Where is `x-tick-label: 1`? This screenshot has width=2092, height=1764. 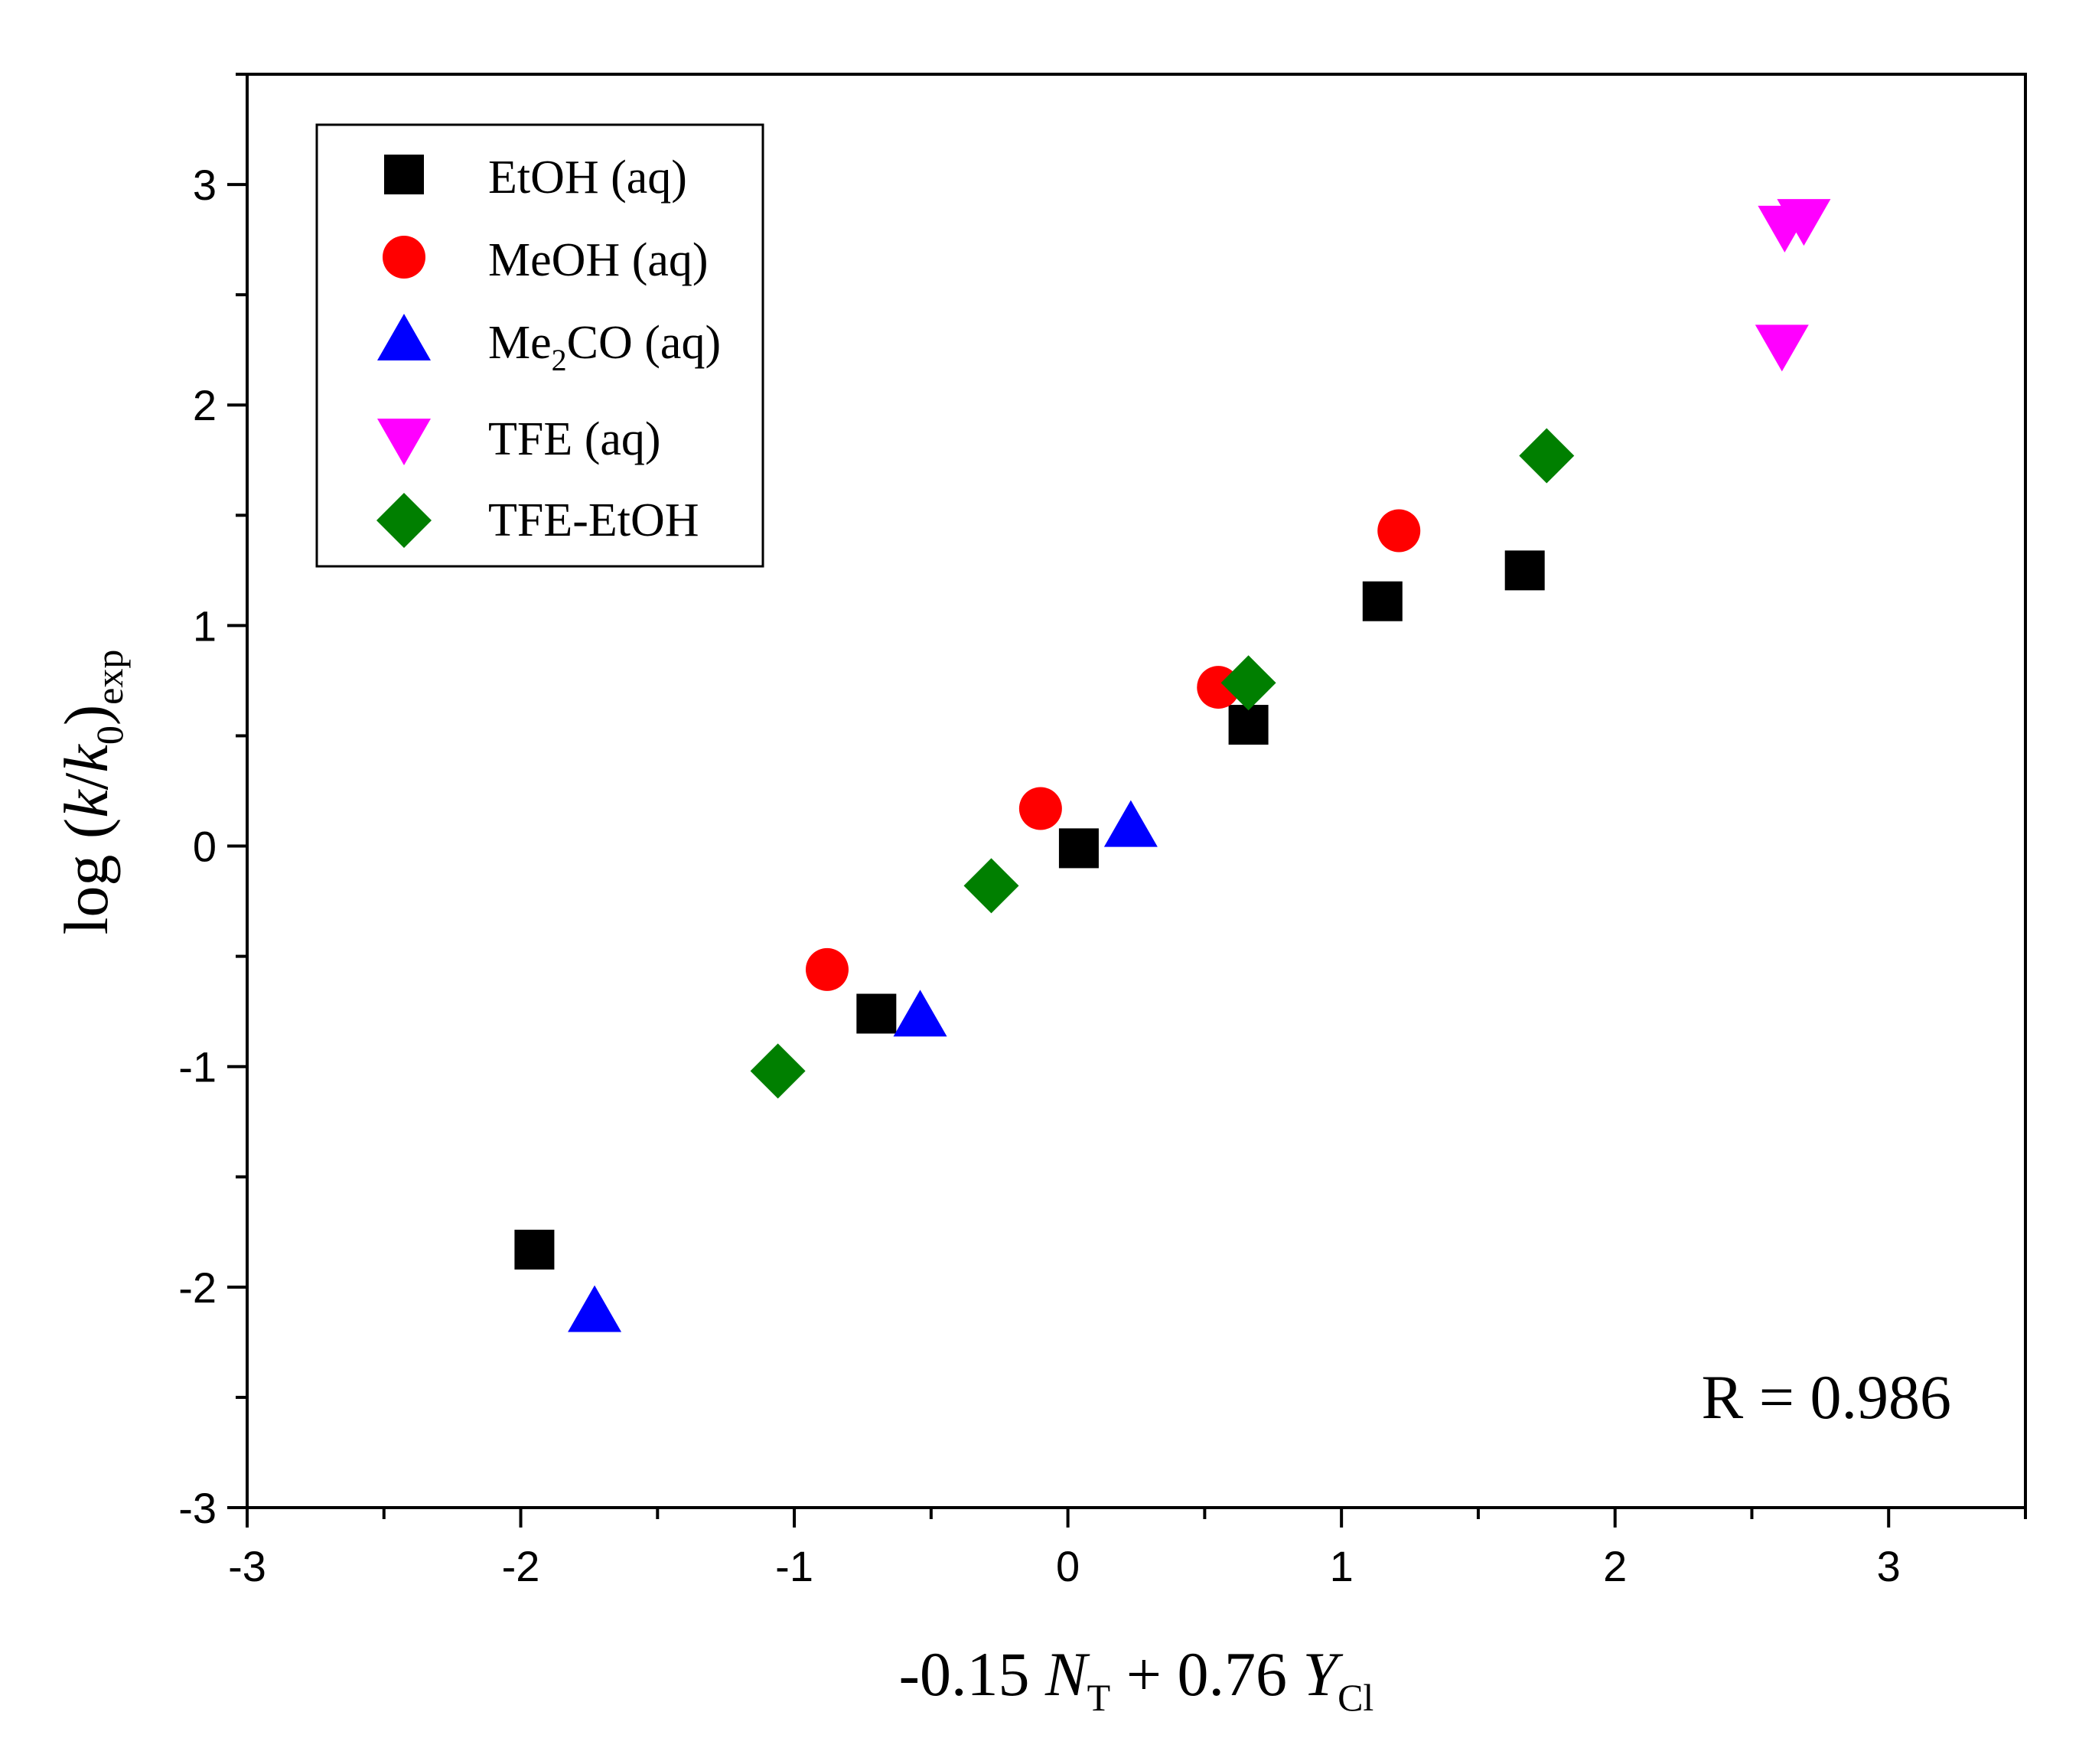
x-tick-label: 1 is located at coordinates (1342, 1566).